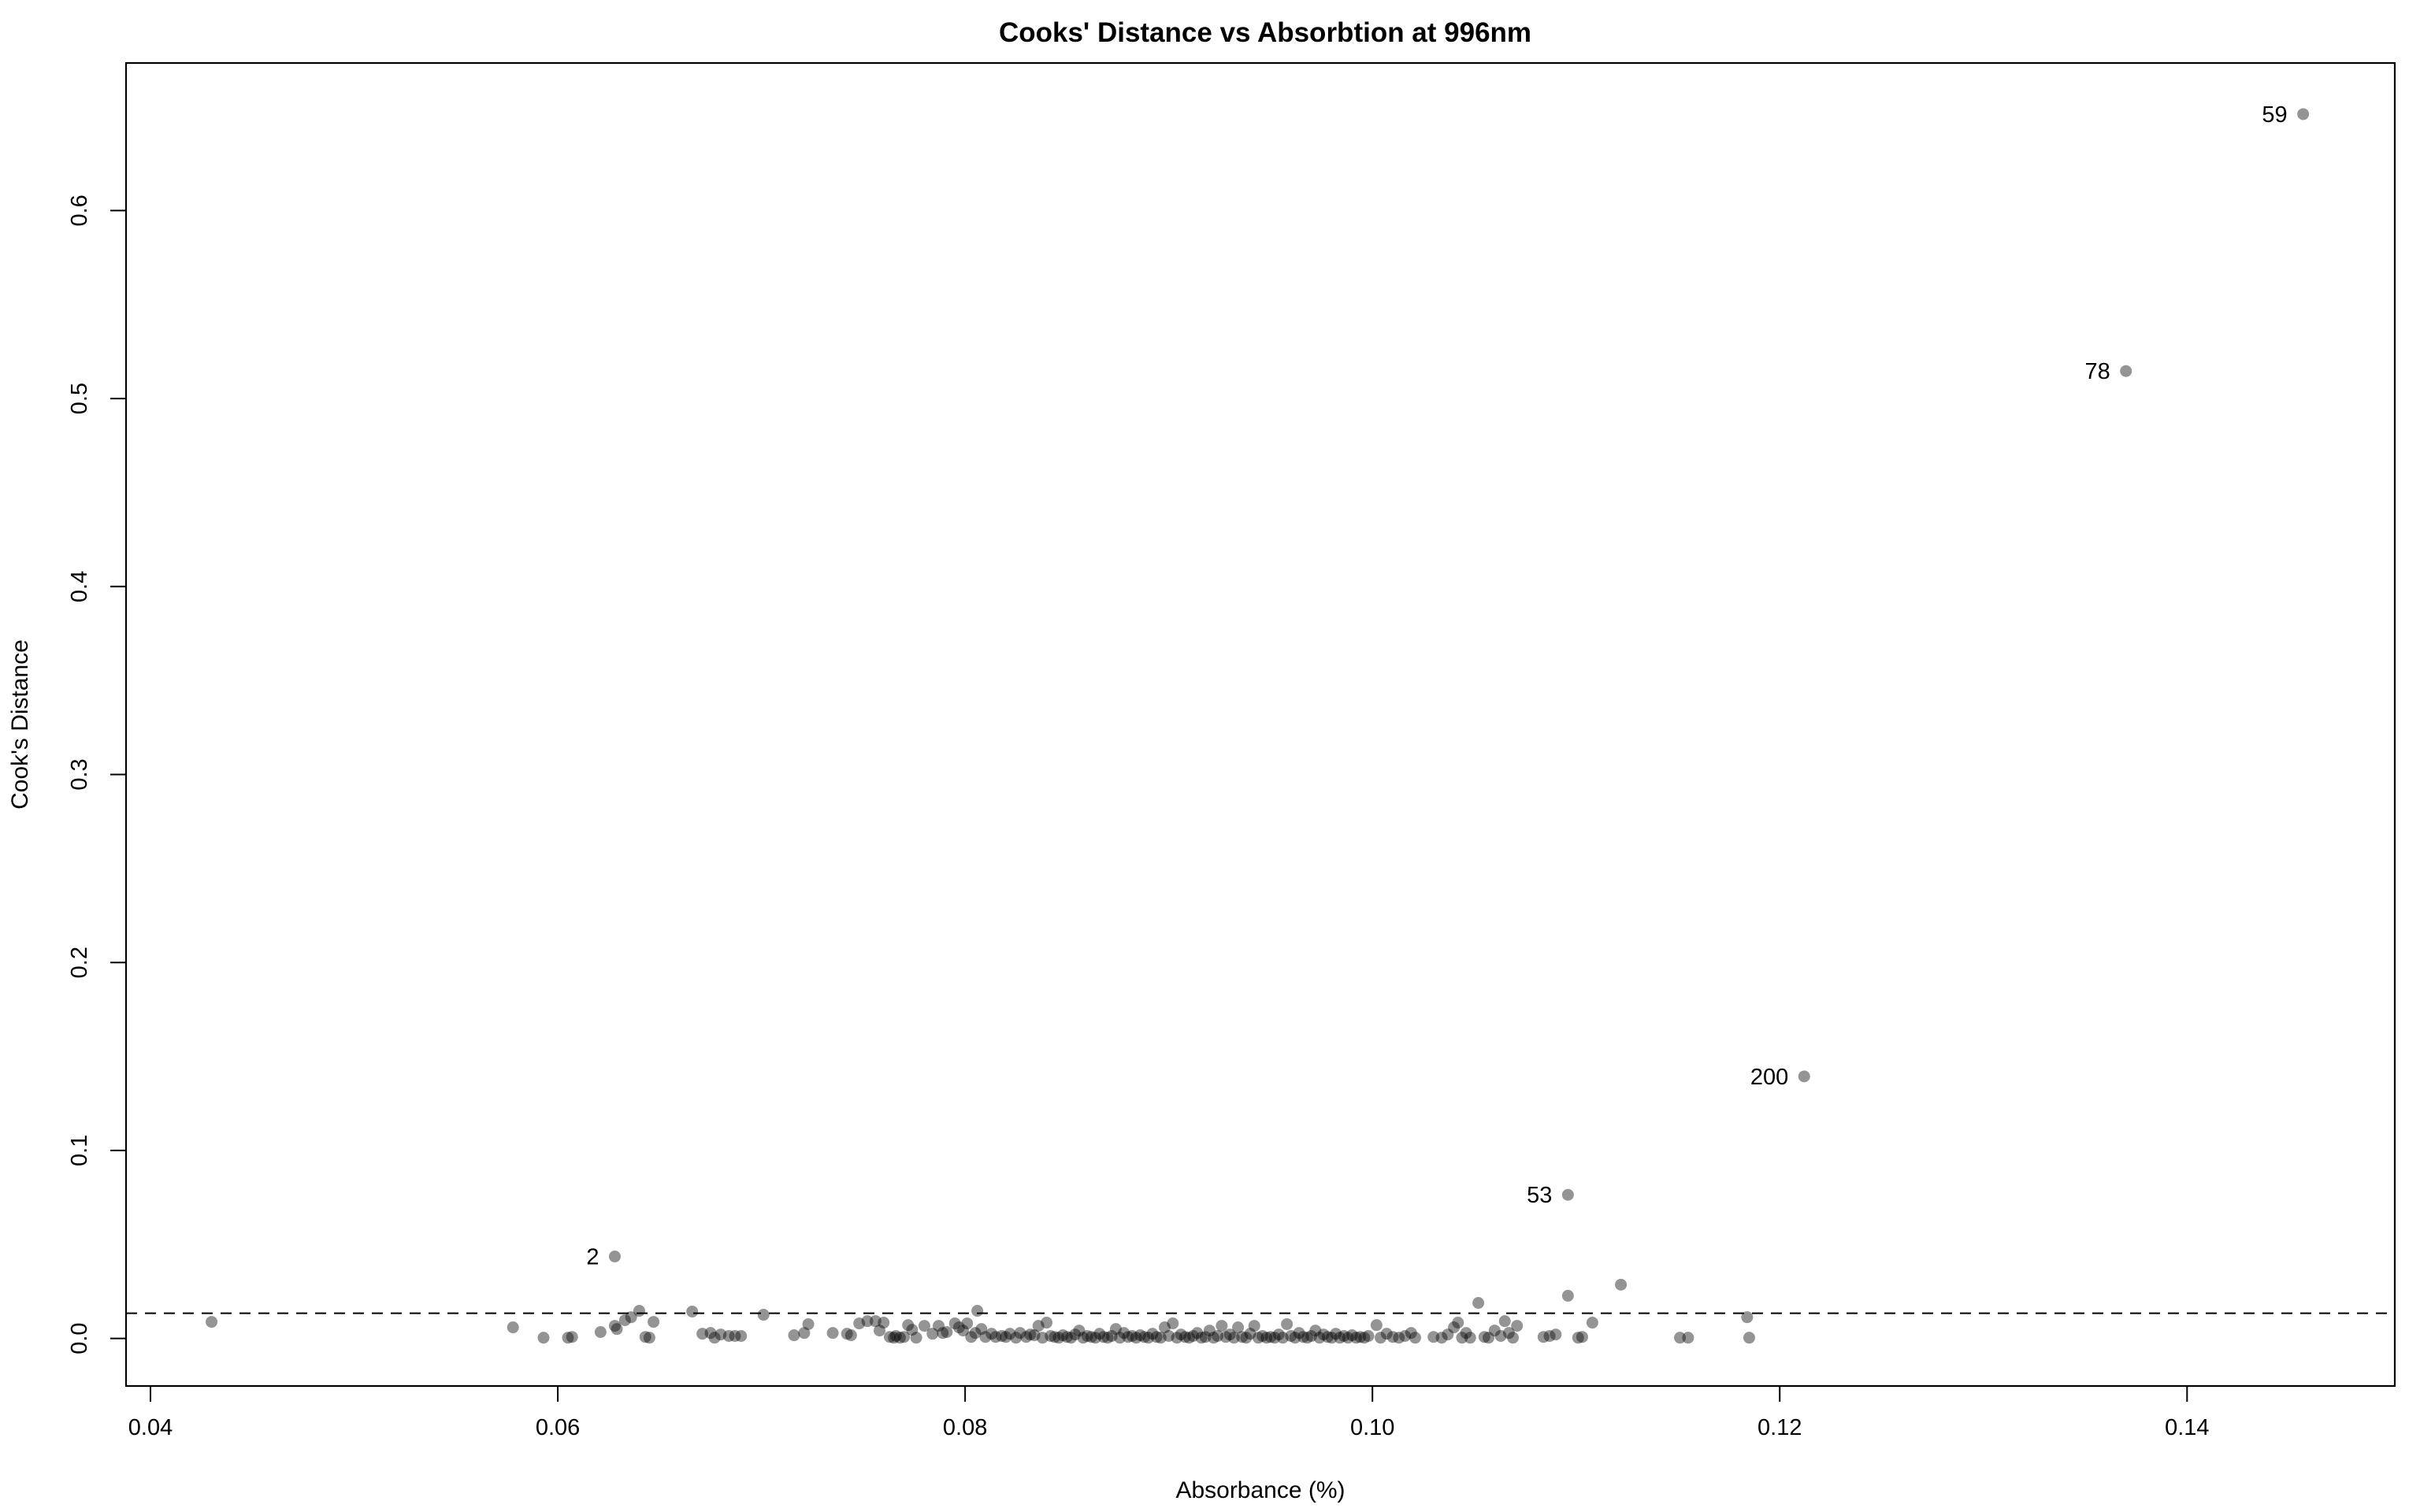 This screenshot has width=2420, height=1512. I want to click on outlier-label-2: 2, so click(592, 1257).